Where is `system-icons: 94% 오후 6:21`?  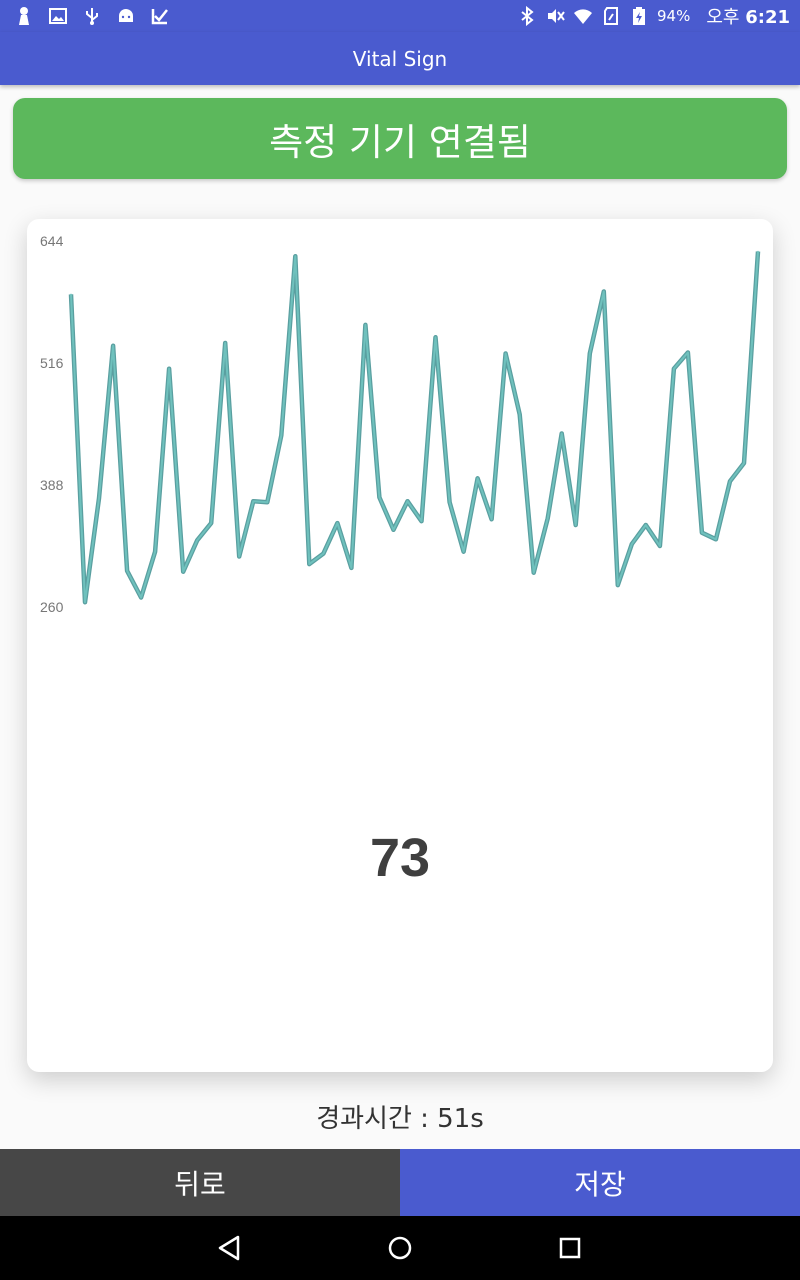
system-icons: 94% 오후 6:21 is located at coordinates (653, 16).